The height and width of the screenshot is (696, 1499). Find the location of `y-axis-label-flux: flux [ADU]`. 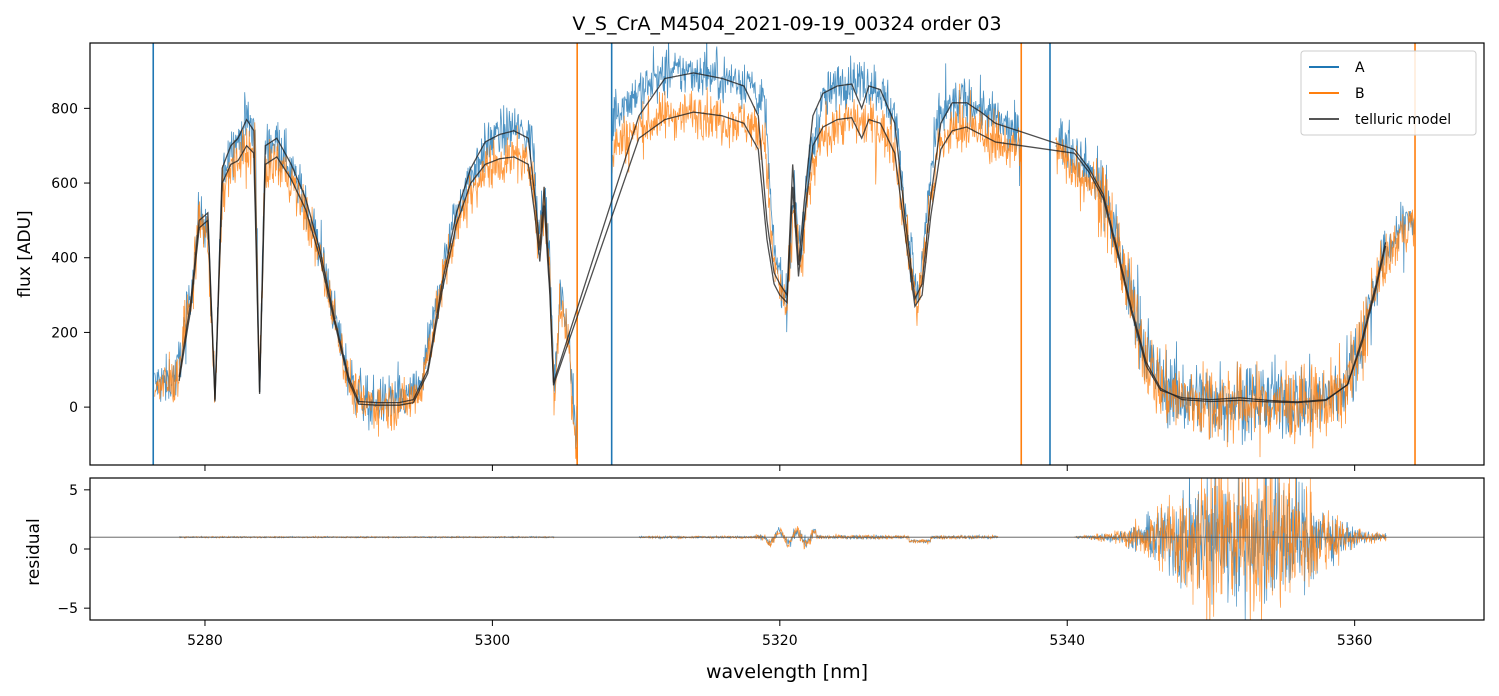

y-axis-label-flux: flux [ADU] is located at coordinates (25, 253).